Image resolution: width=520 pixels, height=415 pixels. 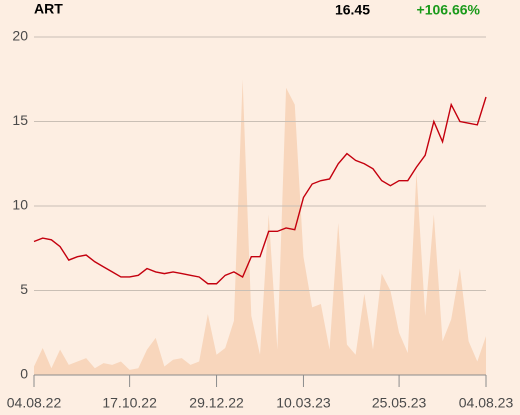 What do you see at coordinates (24, 374) in the screenshot?
I see `y-tick-label: 0` at bounding box center [24, 374].